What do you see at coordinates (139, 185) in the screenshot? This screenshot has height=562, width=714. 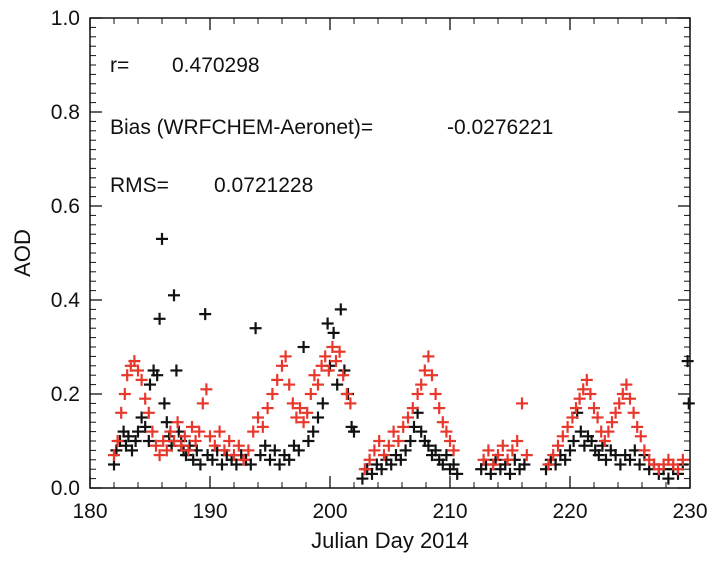 I see `rms-label: RMS=` at bounding box center [139, 185].